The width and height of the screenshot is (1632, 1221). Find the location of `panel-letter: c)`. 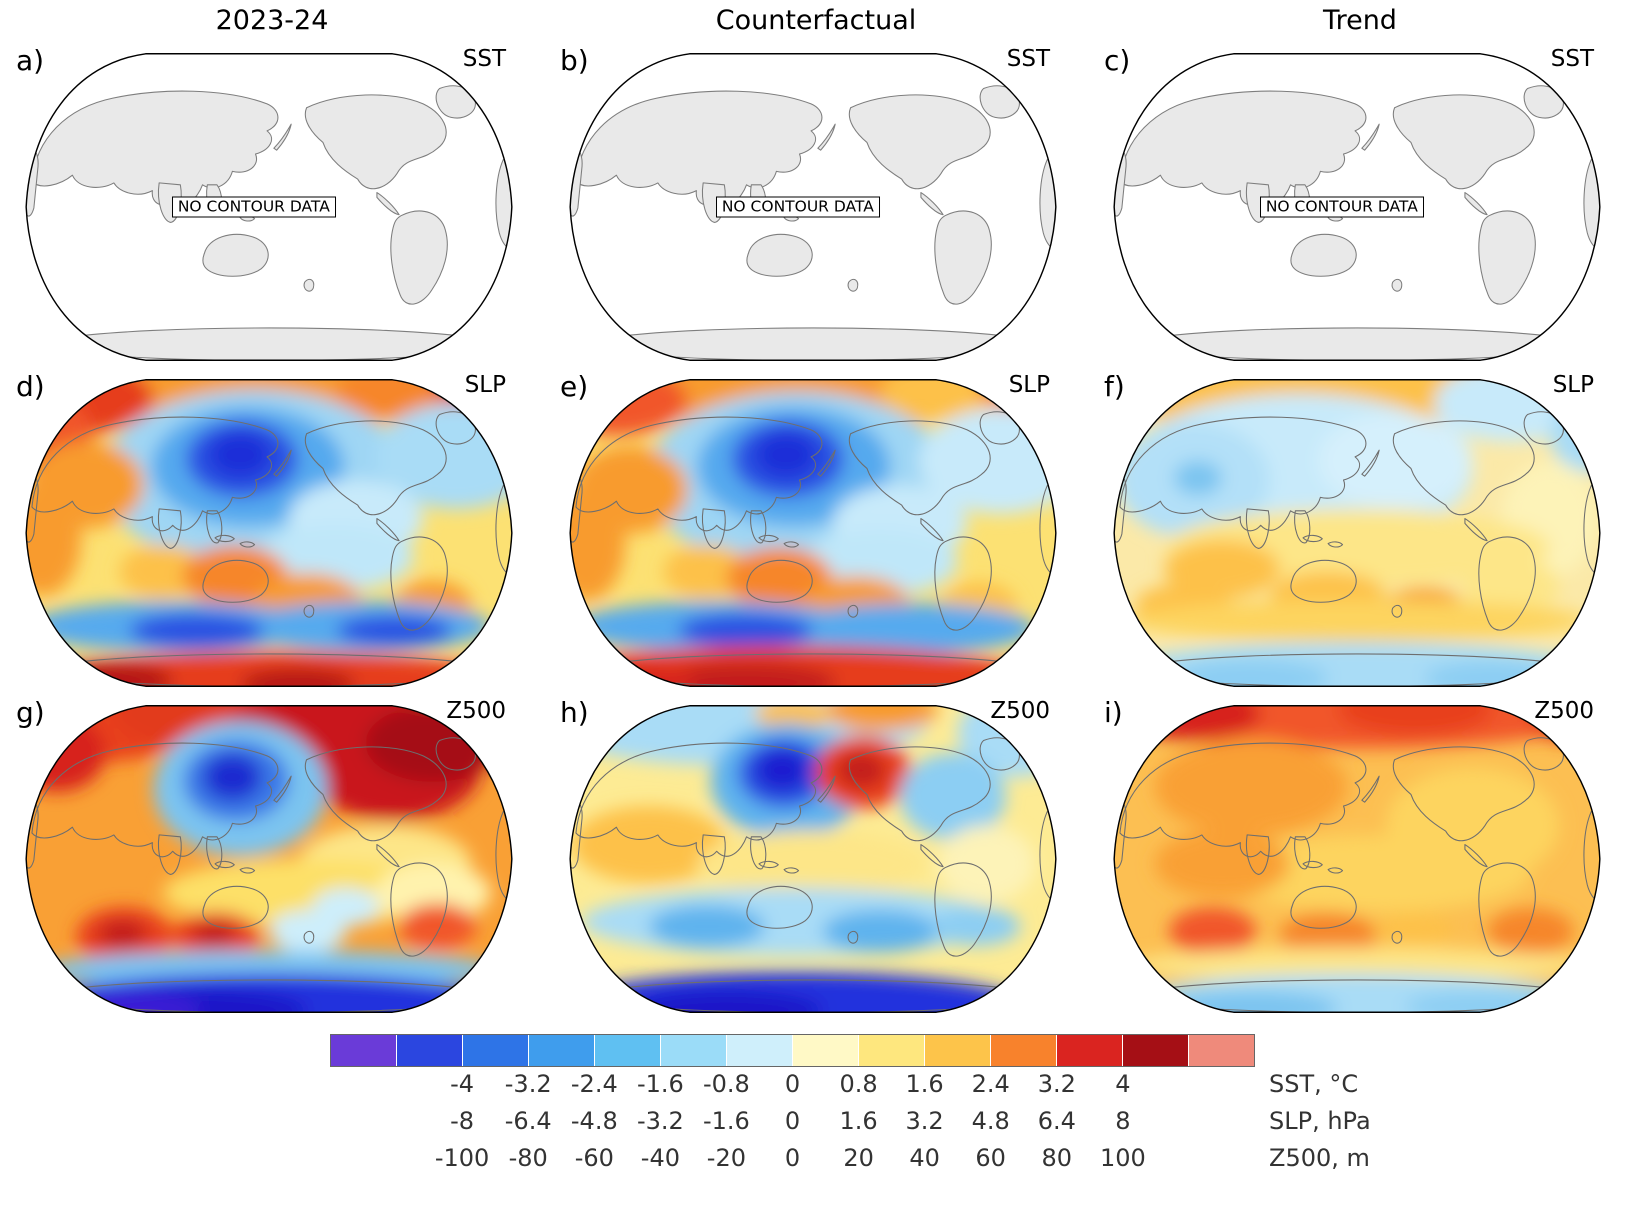

panel-letter: c) is located at coordinates (1117, 60).